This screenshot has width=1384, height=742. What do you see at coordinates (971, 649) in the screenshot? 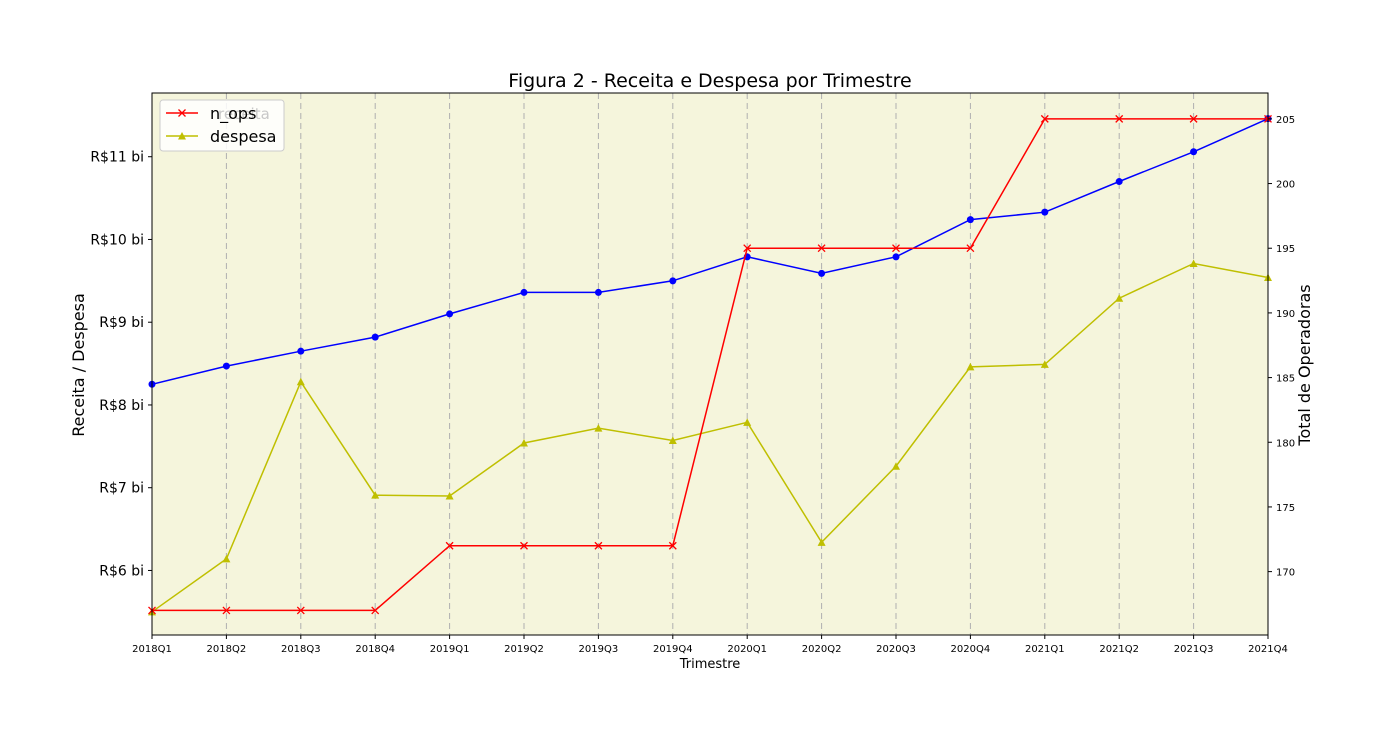
I see `x-tick-label-2020q4: 2020Q4` at bounding box center [971, 649].